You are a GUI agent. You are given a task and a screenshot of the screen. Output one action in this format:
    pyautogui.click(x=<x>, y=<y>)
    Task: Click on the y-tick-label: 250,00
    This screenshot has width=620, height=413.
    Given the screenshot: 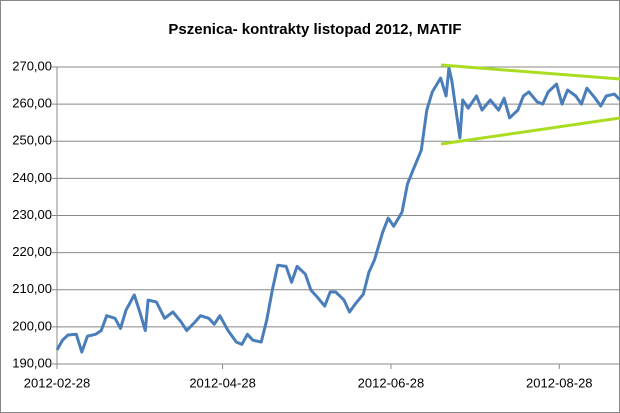 What is the action you would take?
    pyautogui.click(x=32, y=140)
    